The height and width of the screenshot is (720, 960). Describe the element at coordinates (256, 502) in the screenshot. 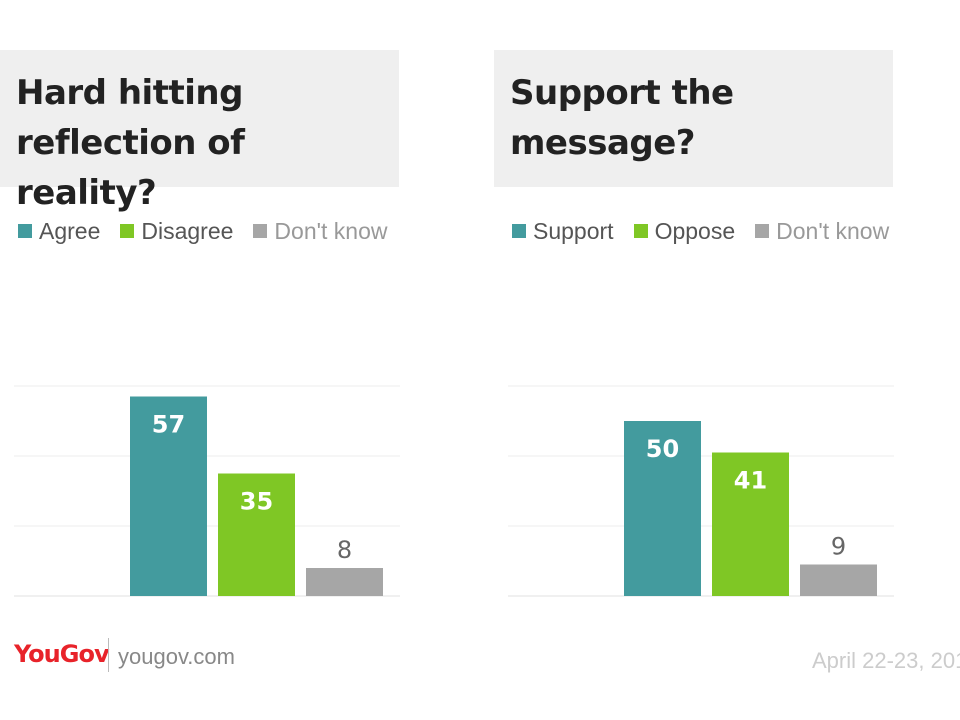

I see `data-label: 35` at that location.